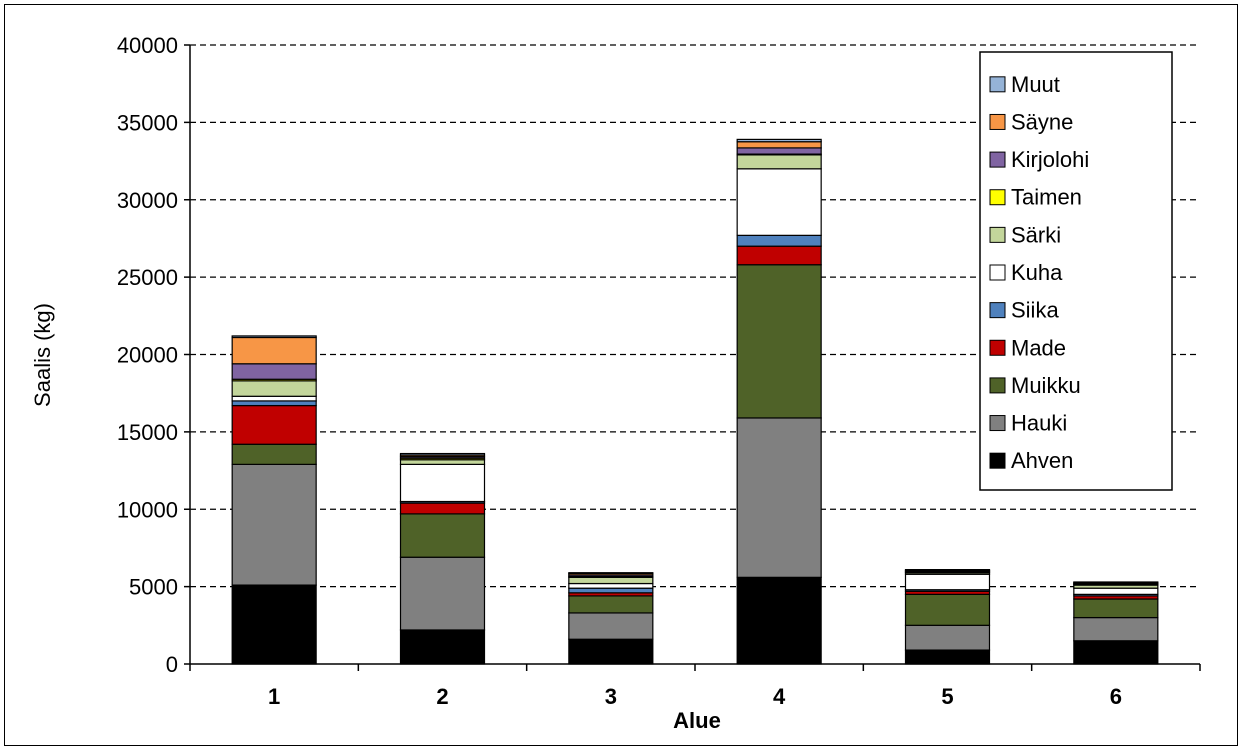 The image size is (1243, 751). Describe the element at coordinates (947, 696) in the screenshot. I see `x-tick-label: 5` at that location.